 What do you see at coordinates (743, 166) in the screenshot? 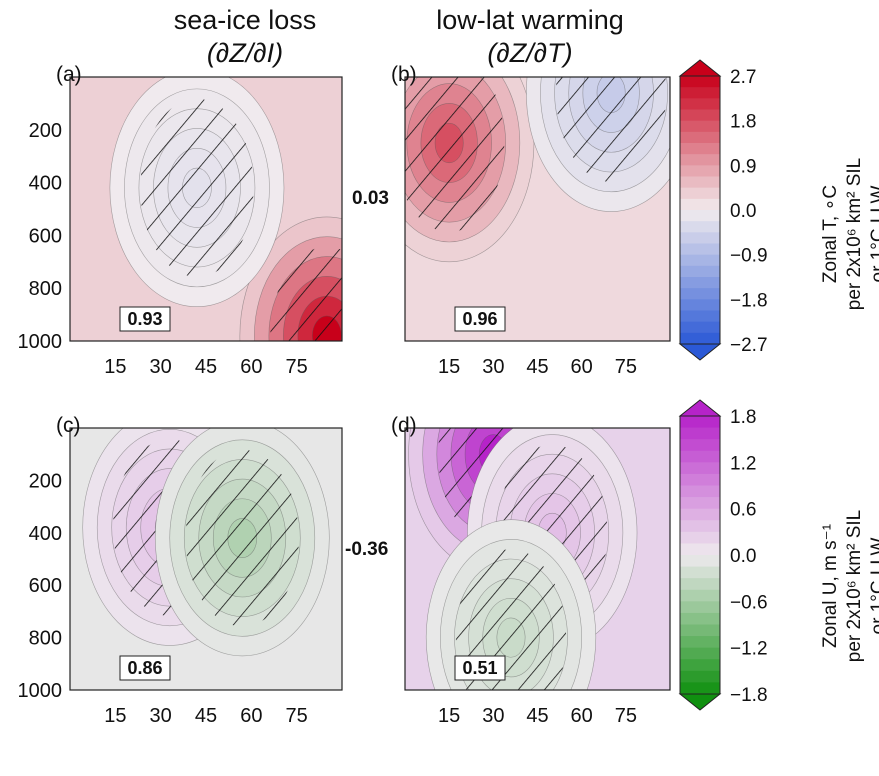
I see `colorbar-tick-label: 0.9` at bounding box center [743, 166].